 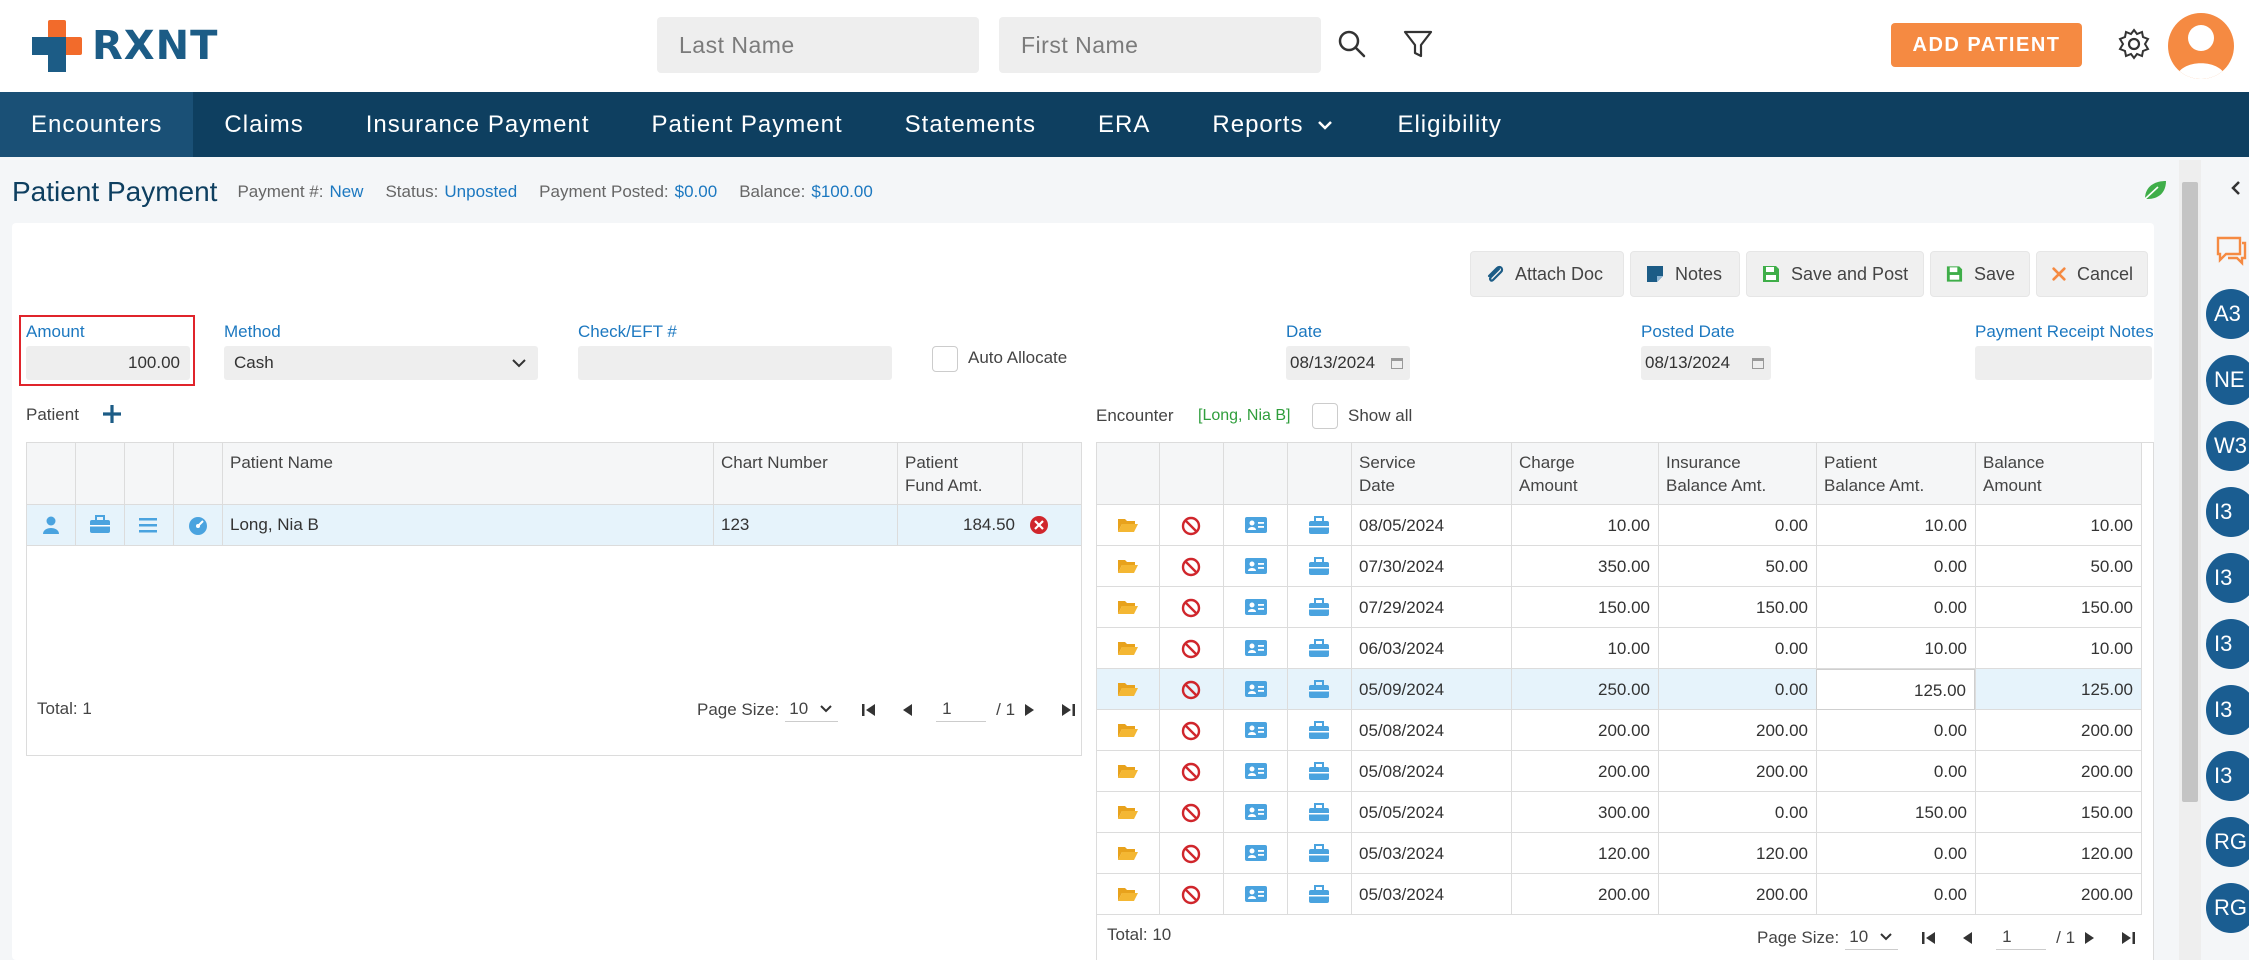 What do you see at coordinates (264, 124) in the screenshot?
I see `nav-claims: Claims` at bounding box center [264, 124].